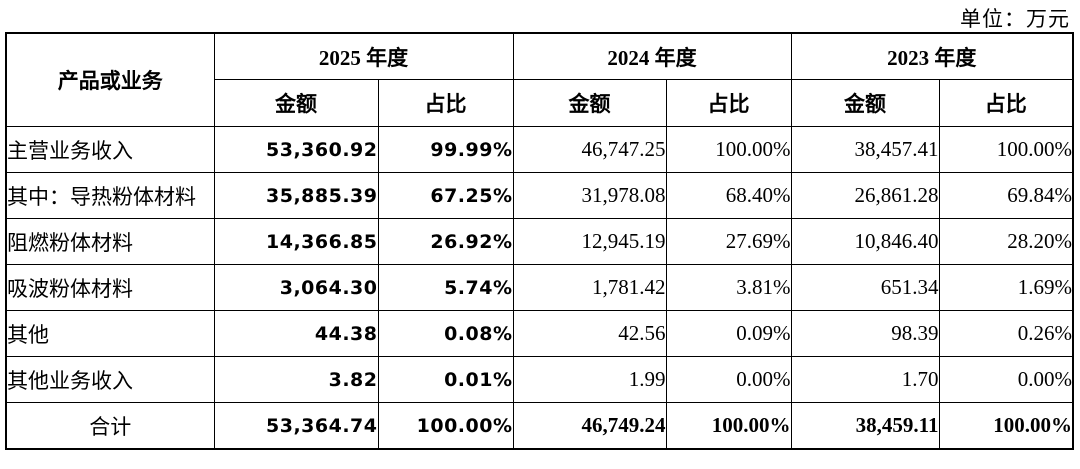 This screenshot has width=1080, height=469. I want to click on cell-amount-2024: 46,749.24, so click(589, 426).